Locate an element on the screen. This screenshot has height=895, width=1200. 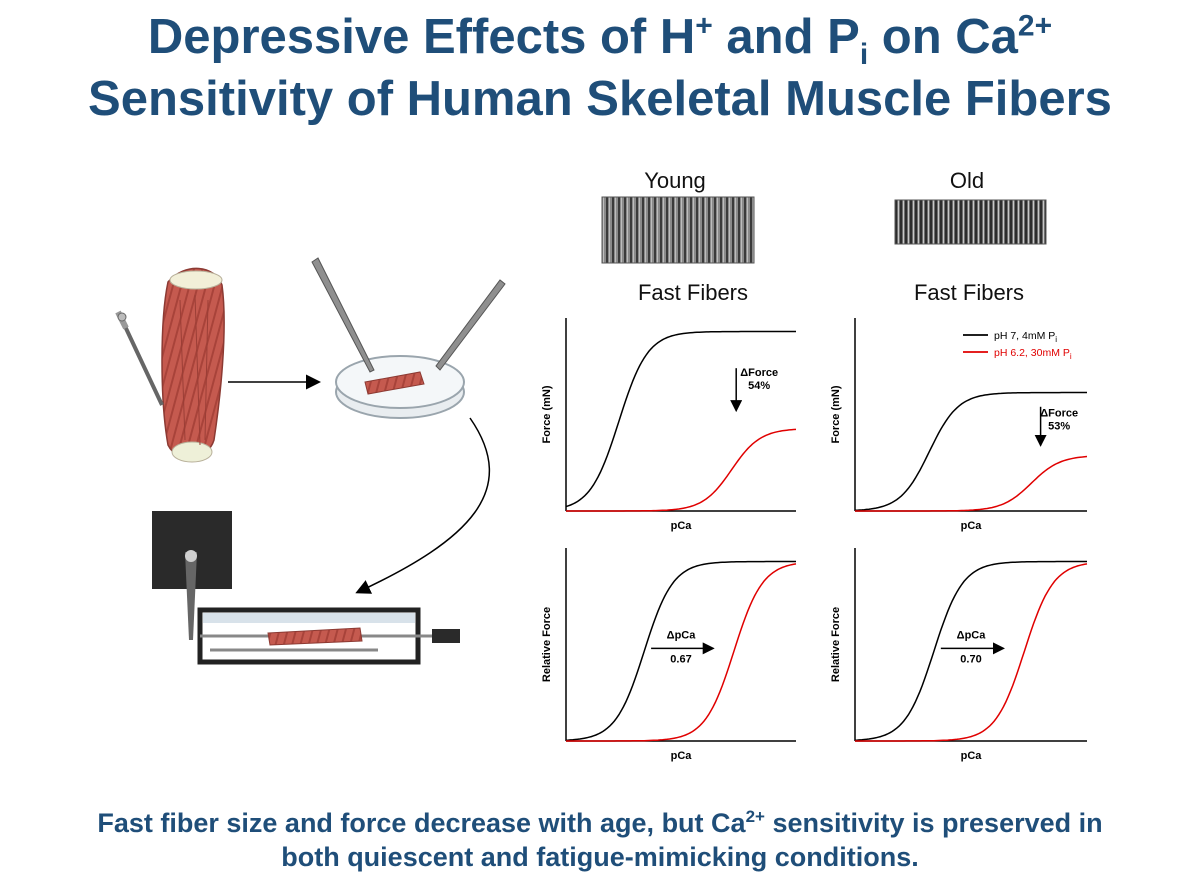
chart-young-absolute-annotation-label: ΔForce is located at coordinates (759, 373).